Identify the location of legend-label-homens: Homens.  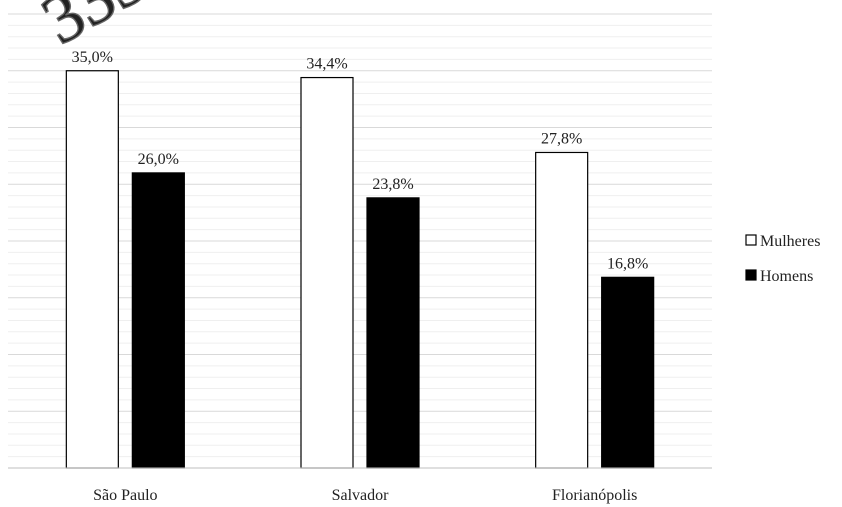
(786, 276).